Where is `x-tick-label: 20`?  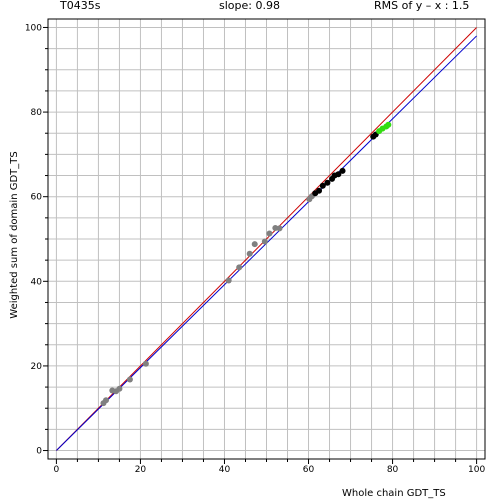
x-tick-label: 20 is located at coordinates (141, 470).